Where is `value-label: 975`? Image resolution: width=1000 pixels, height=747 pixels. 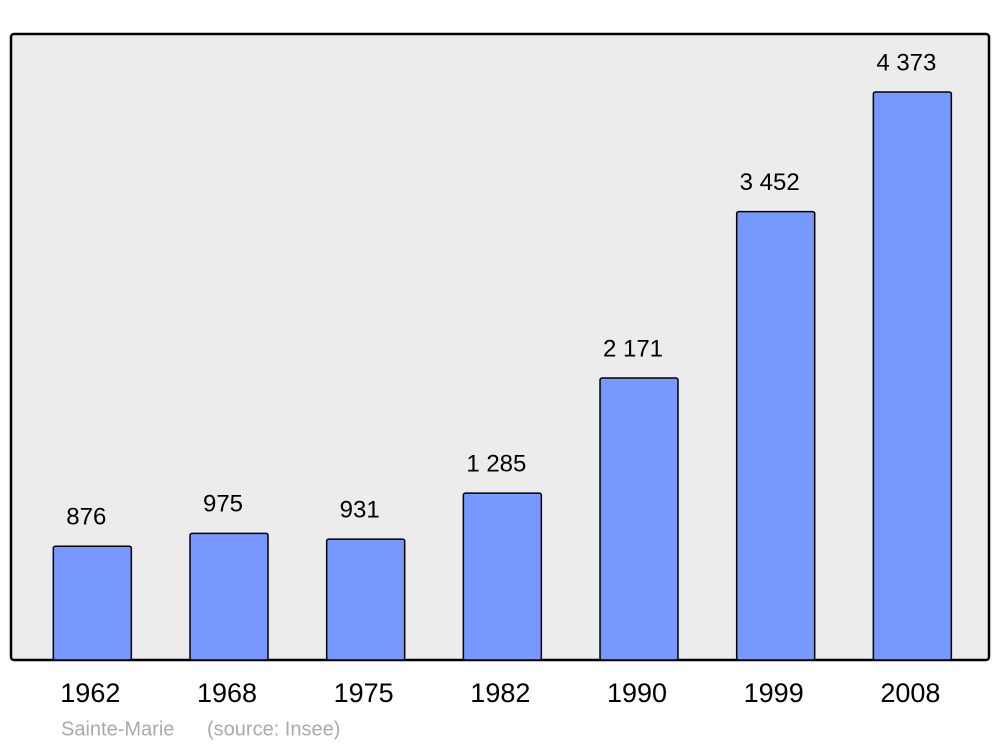 value-label: 975 is located at coordinates (223, 504).